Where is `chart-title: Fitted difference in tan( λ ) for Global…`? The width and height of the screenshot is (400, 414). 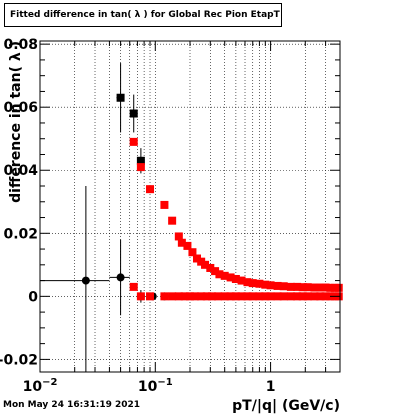
chart-title: Fitted difference in tan( λ ) for Global… is located at coordinates (145, 15).